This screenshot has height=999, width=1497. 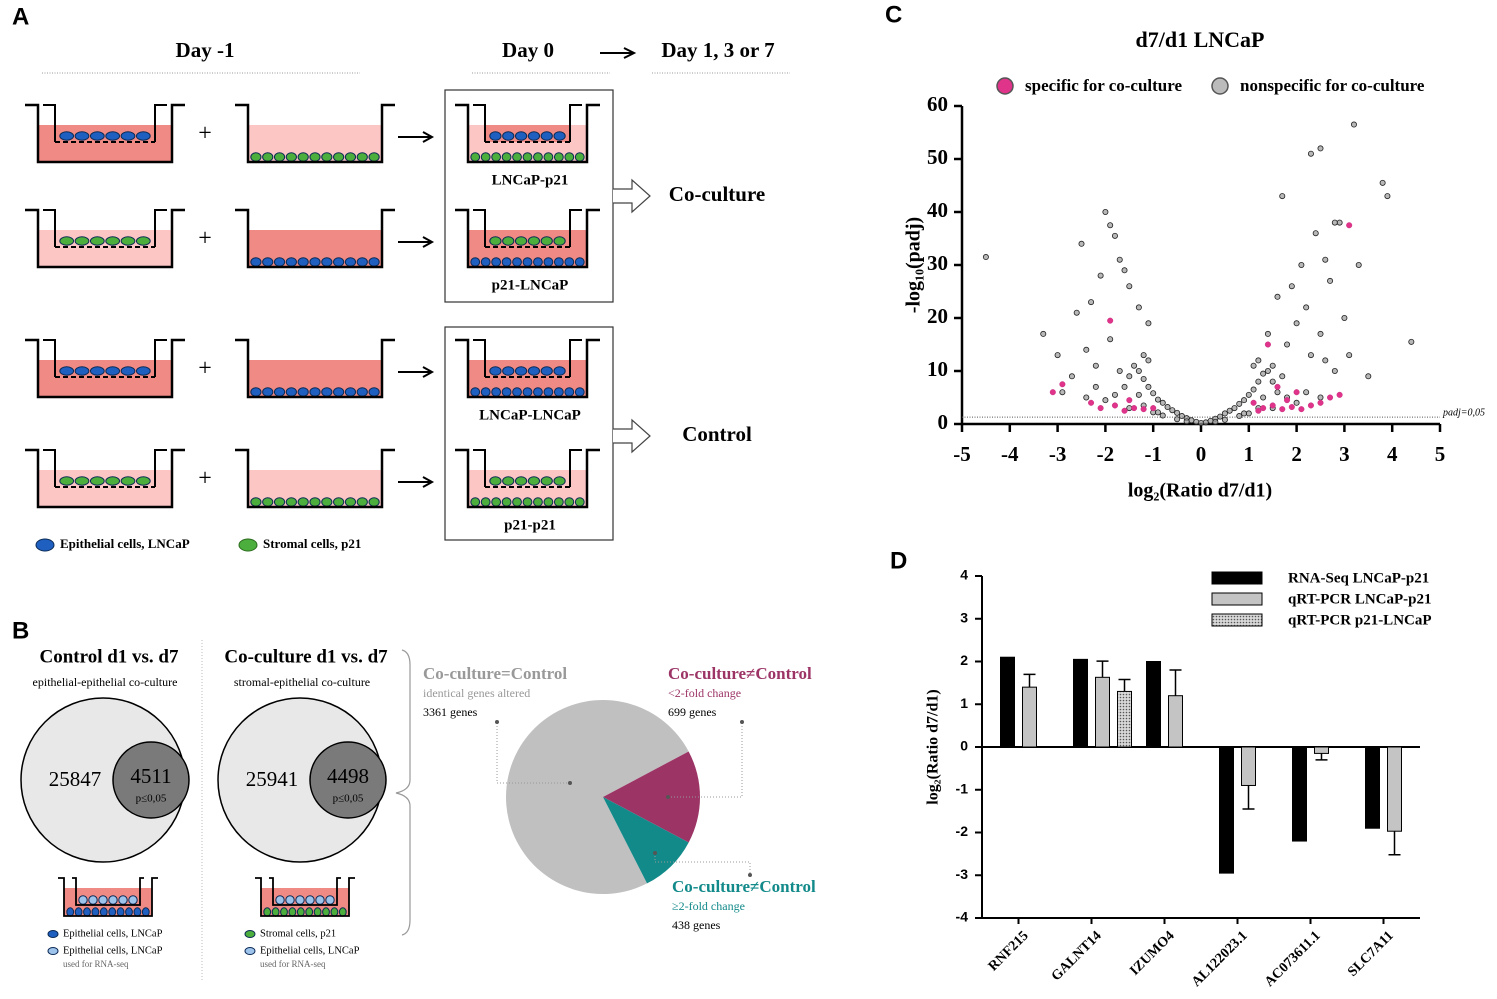 I want to click on label: <2-fold change, so click(x=704, y=693).